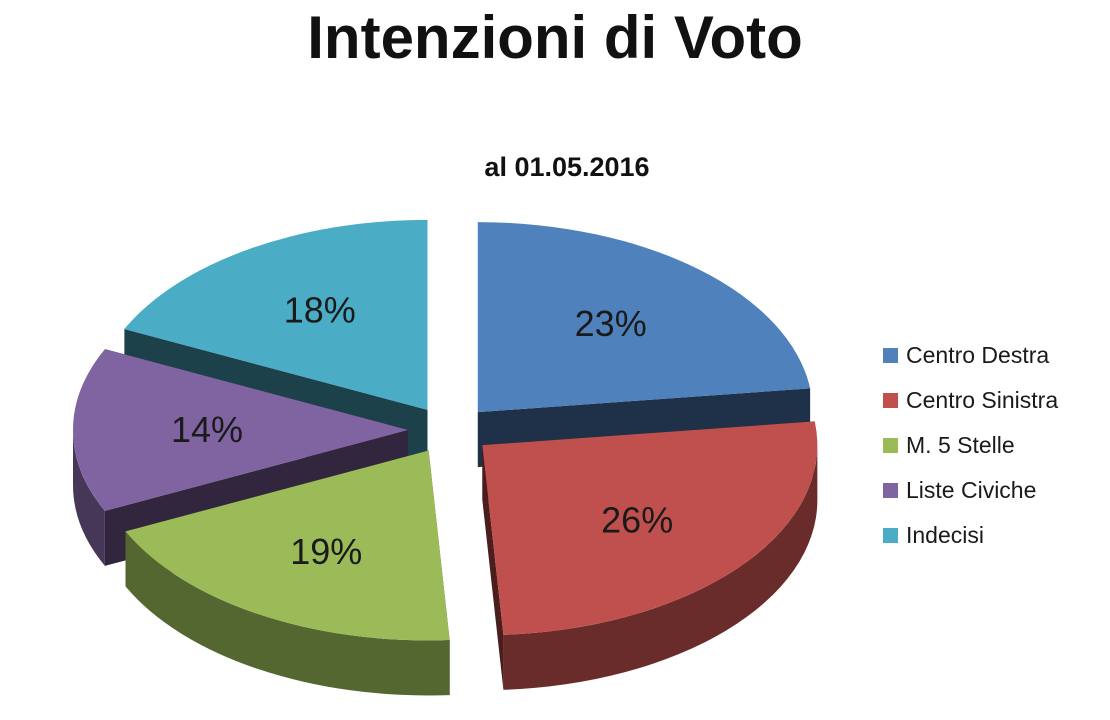  I want to click on legend-label-centro-sinistra: Centro Sinistra, so click(982, 400).